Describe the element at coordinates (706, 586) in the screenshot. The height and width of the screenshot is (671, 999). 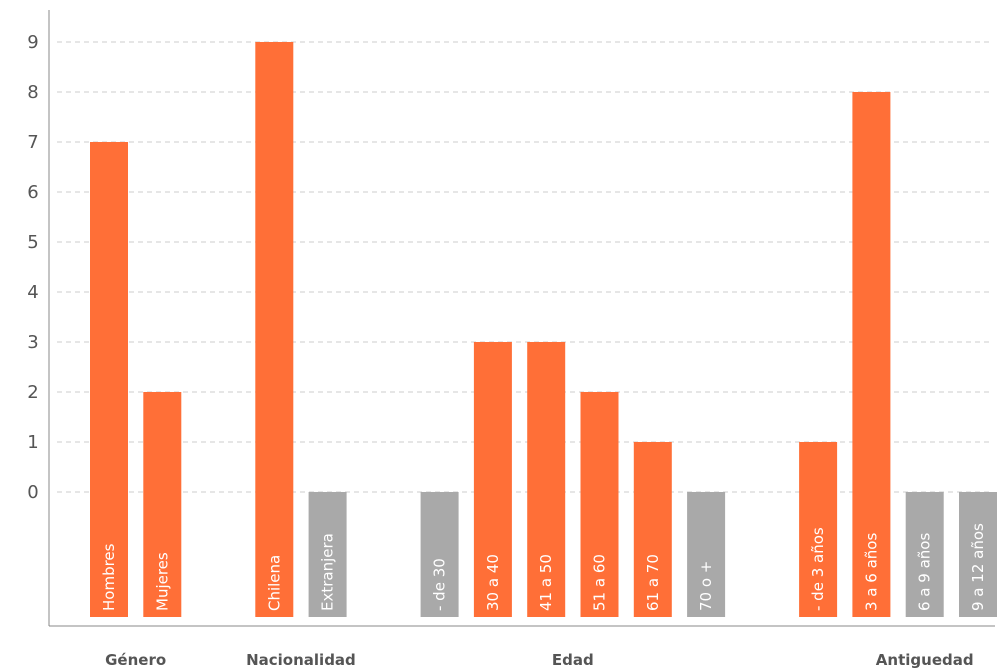
I see `bar-label: 70 o +` at that location.